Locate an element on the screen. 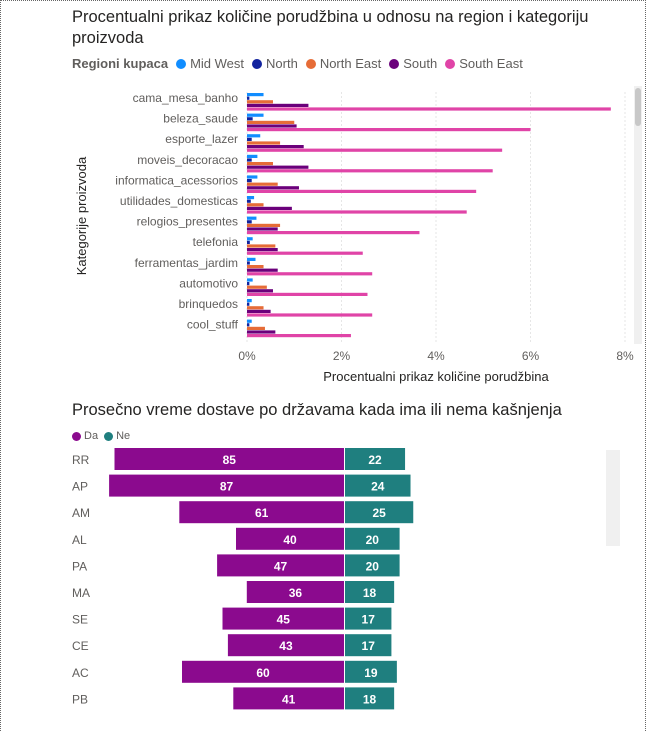  data-label: 40 is located at coordinates (290, 540).